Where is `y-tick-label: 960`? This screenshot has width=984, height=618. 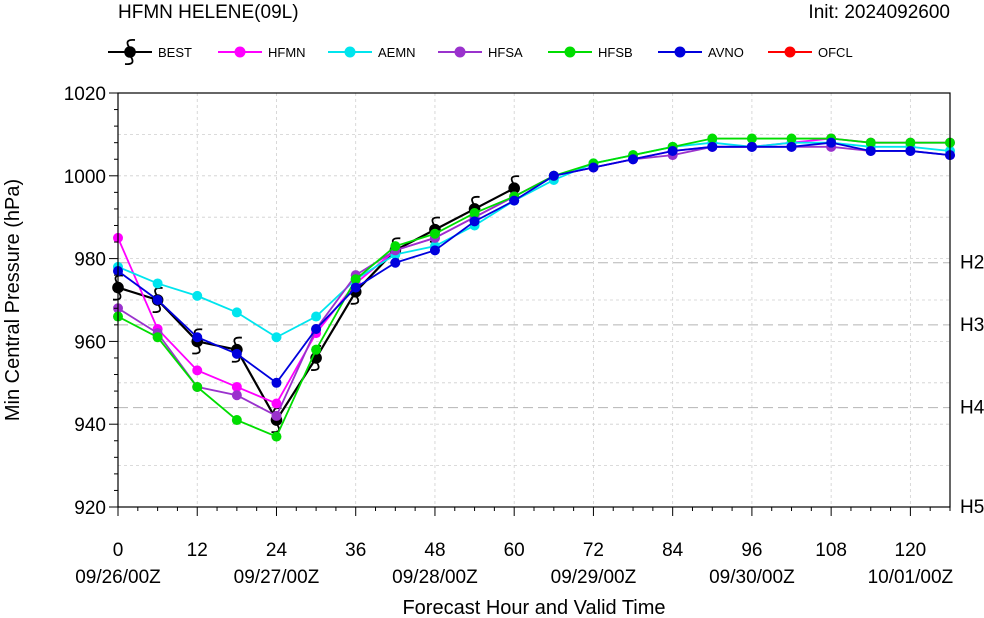
y-tick-label: 960 is located at coordinates (90, 342).